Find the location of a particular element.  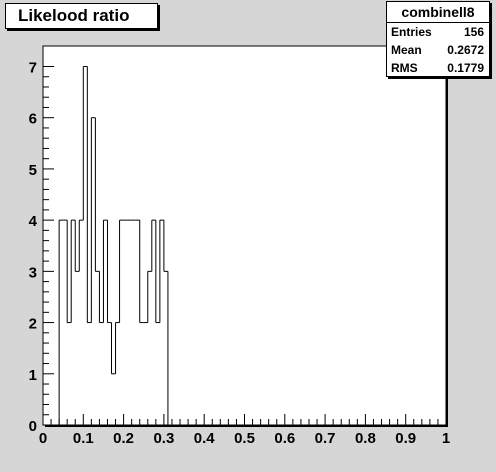

x-tick-label: 0 is located at coordinates (43, 438).